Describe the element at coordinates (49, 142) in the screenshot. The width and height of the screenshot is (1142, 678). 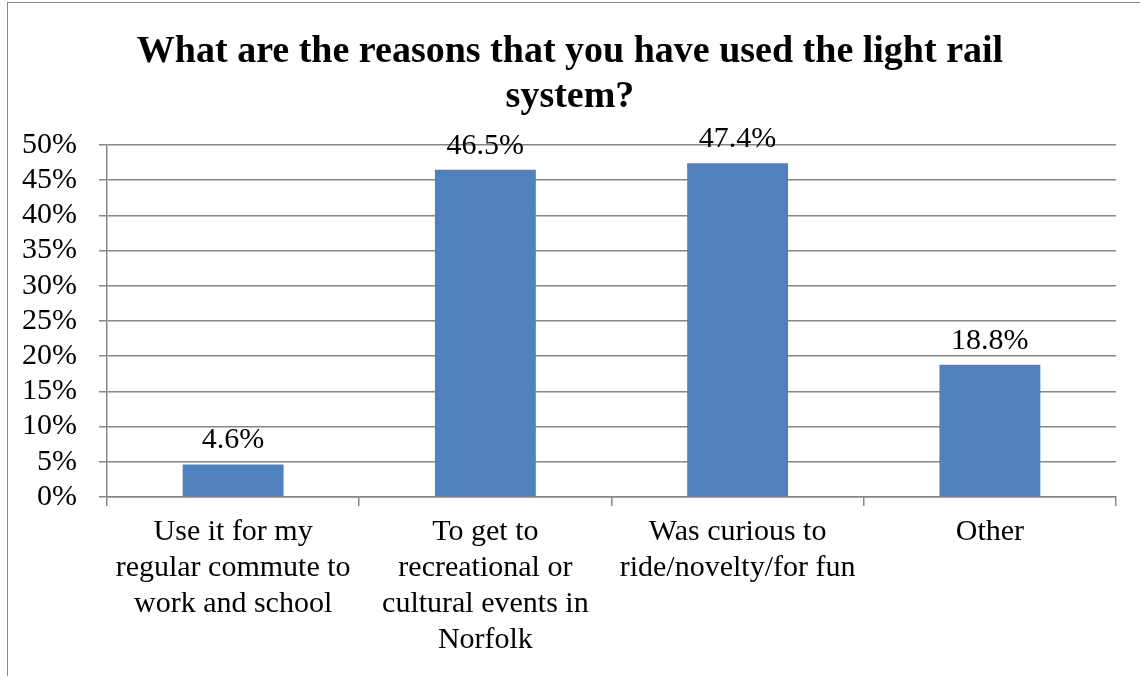
I see `y-tick-label: 50%` at that location.